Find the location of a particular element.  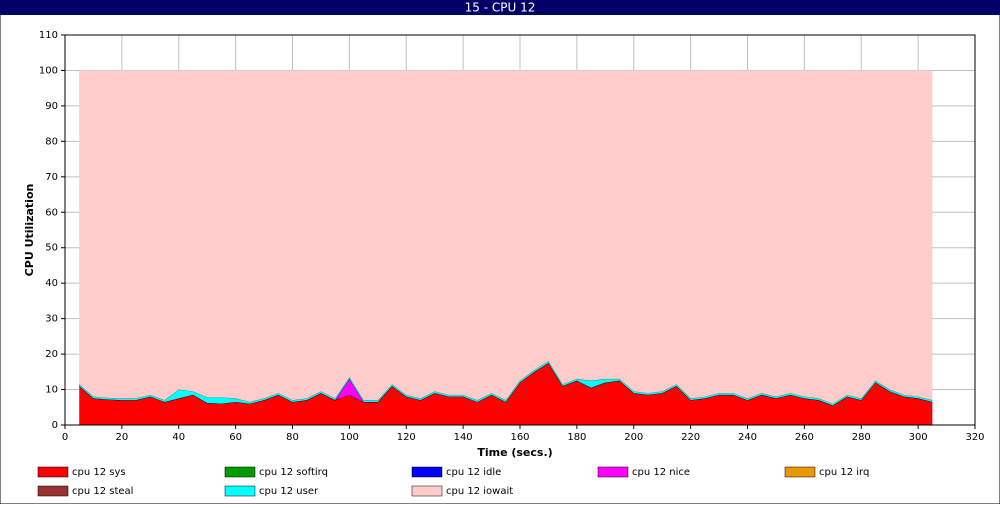

legend-label: cpu 12 irq is located at coordinates (844, 472).